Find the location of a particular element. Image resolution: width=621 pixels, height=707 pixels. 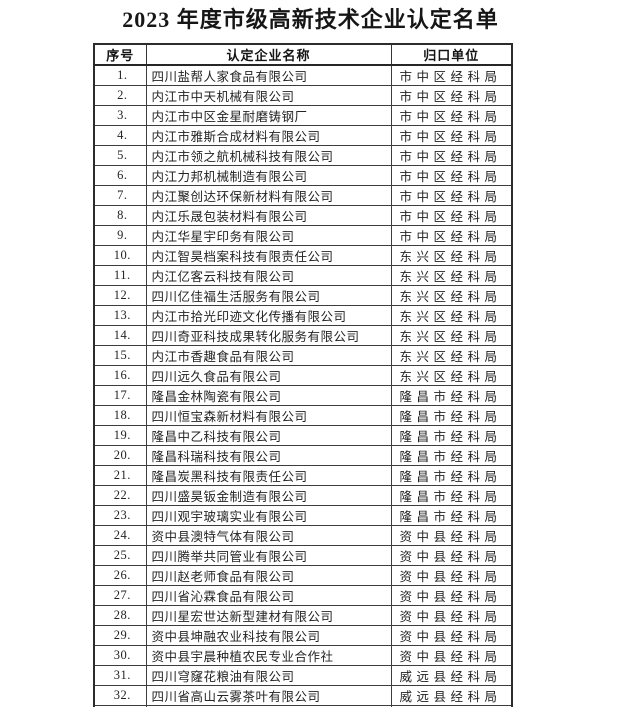

table-row: 17. 隆昌金林陶瓷有限公司 隆昌市经科局 is located at coordinates (303, 395).